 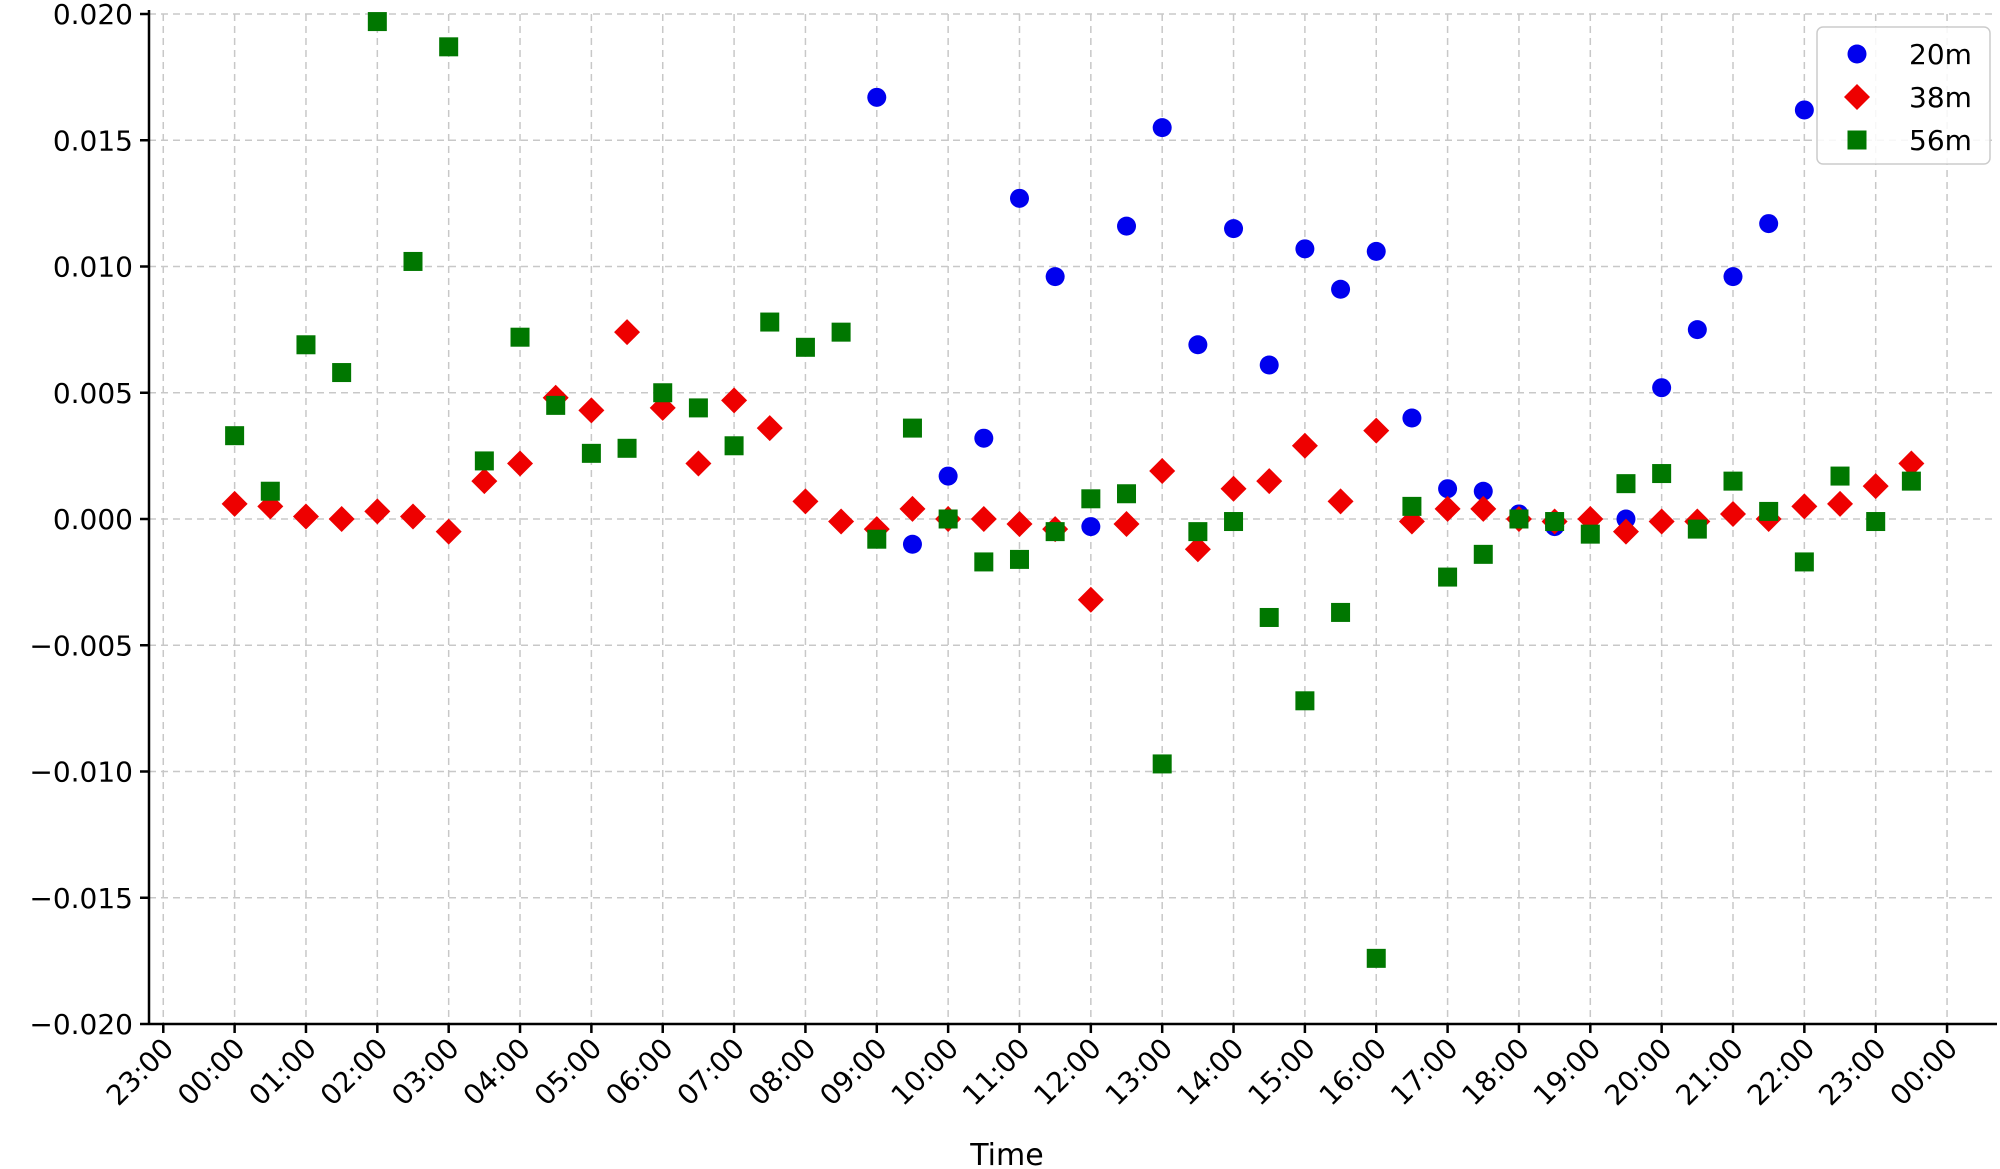 I want to click on legend: 20m 38m 56m, so click(x=1903, y=95).